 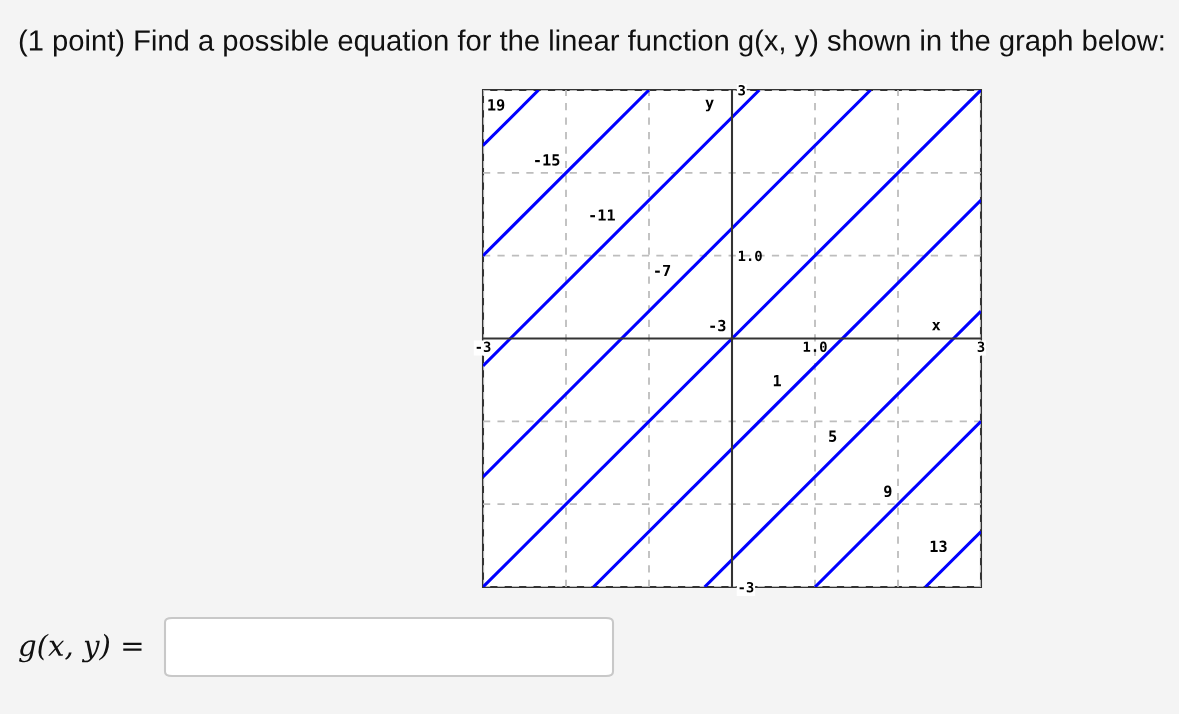 What do you see at coordinates (496, 105) in the screenshot?
I see `series-label: 19` at bounding box center [496, 105].